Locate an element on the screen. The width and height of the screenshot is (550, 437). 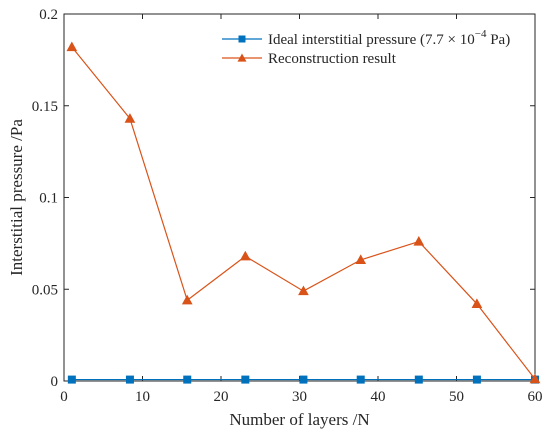
x-tick-label: 10 is located at coordinates (142, 397).